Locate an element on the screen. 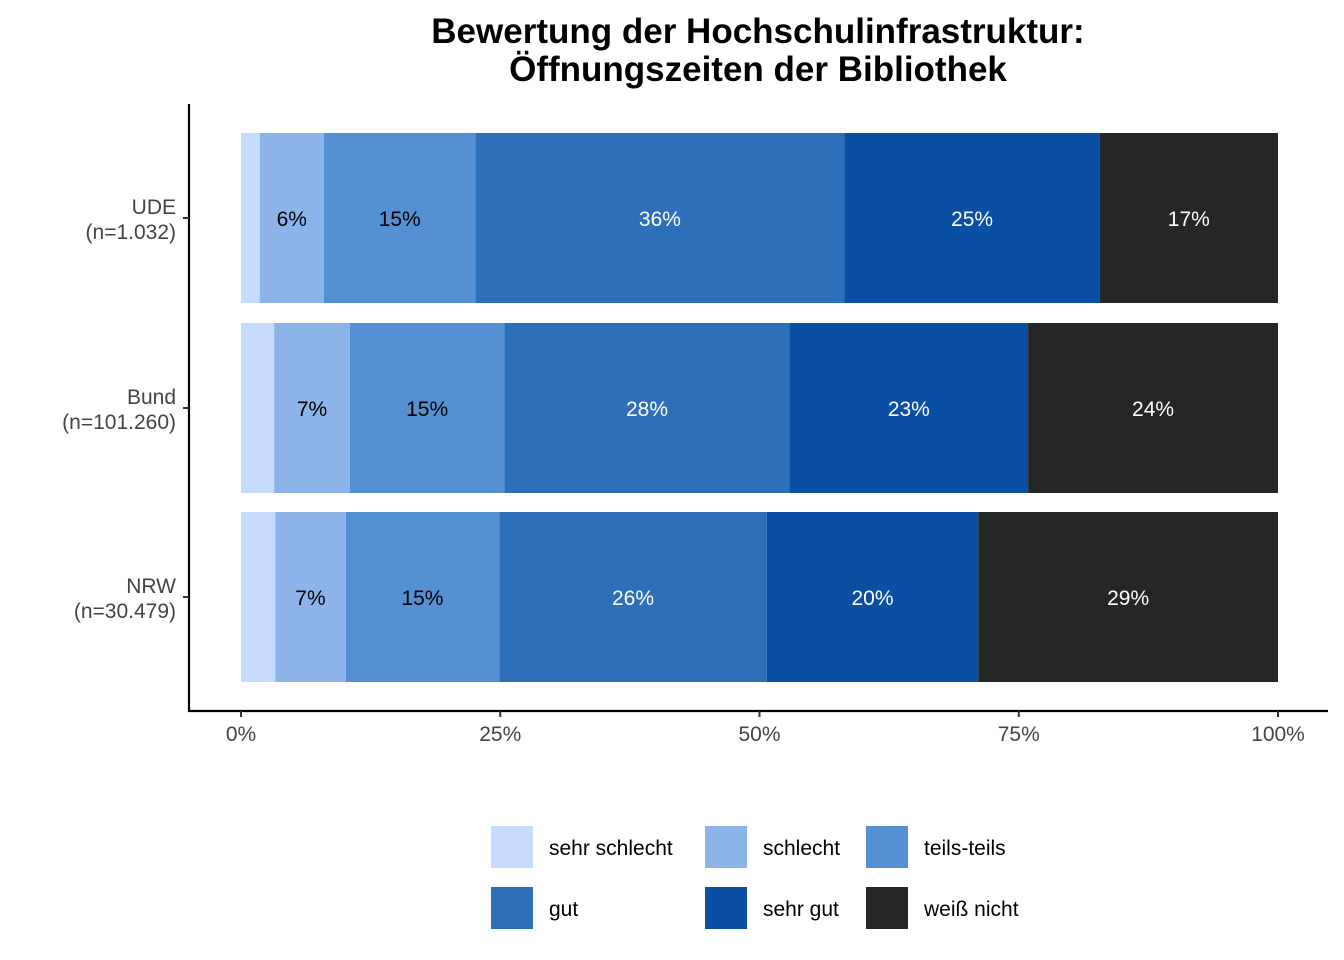  data-label: 36% is located at coordinates (660, 219).